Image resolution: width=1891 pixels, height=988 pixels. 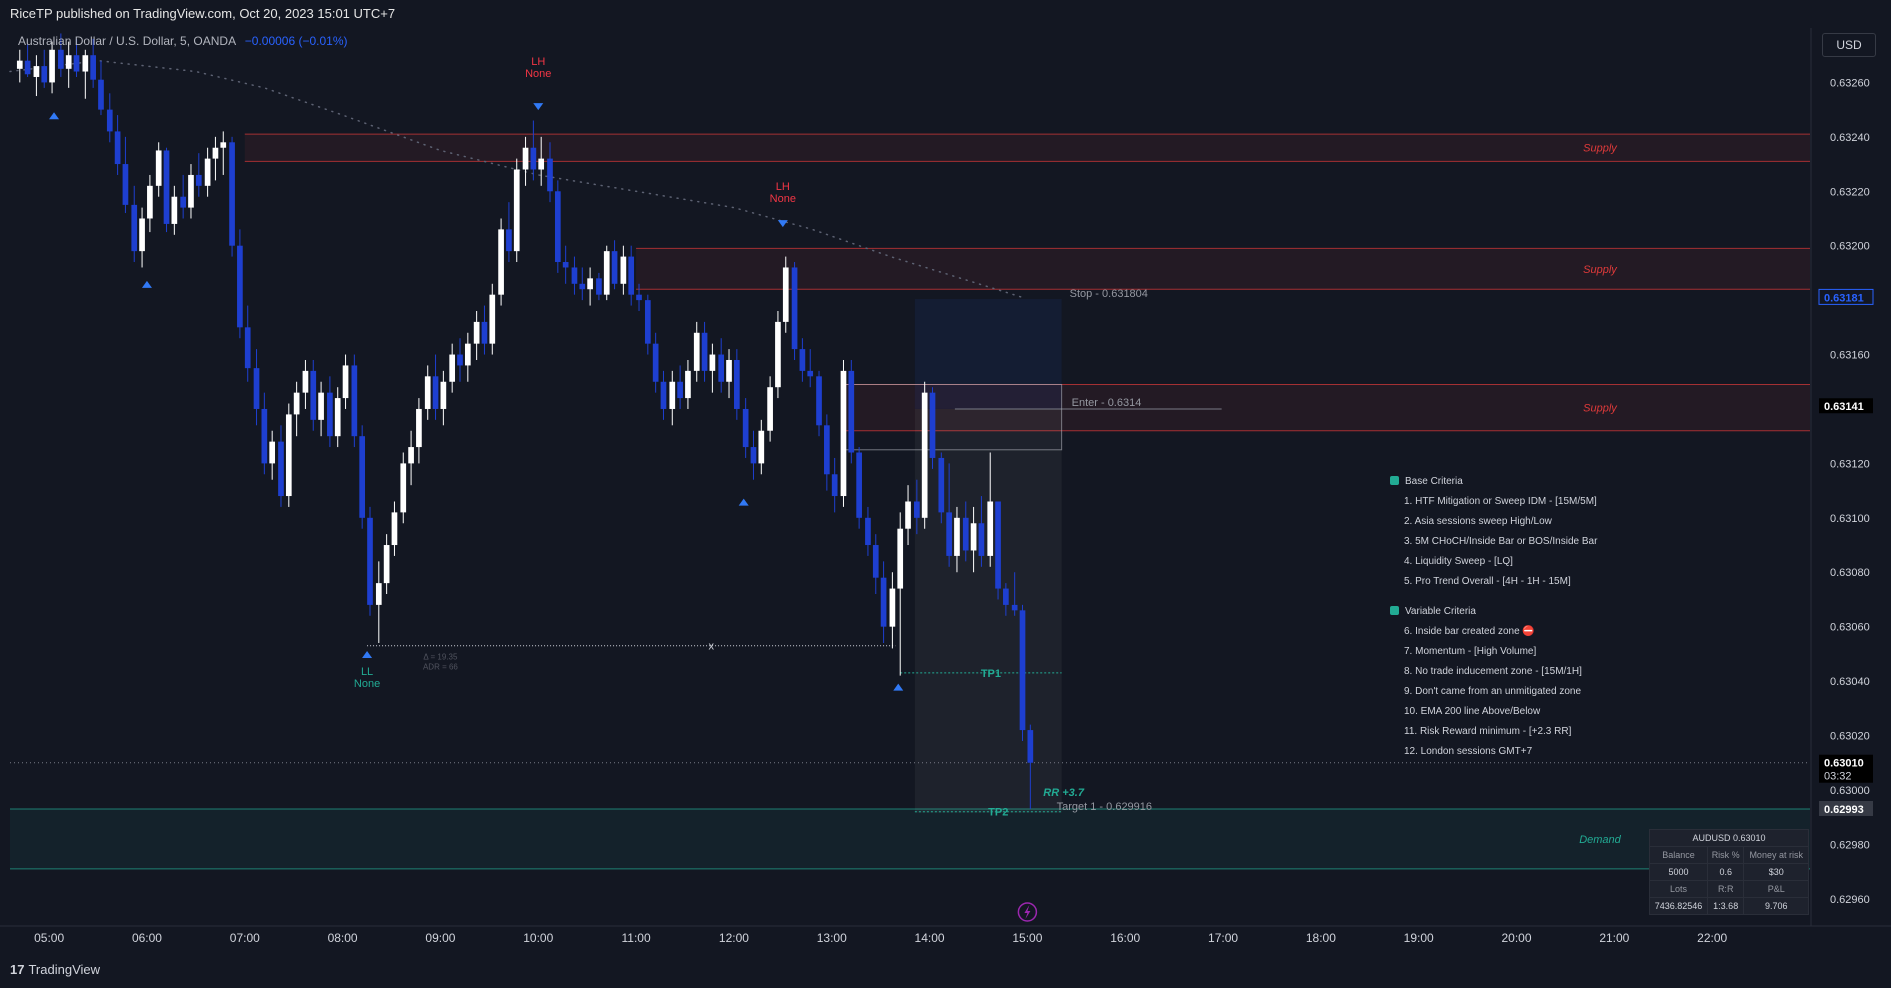 I want to click on base-criteria-item-5: 5. Pro Trend Overall - [4H - 1H - 15M], so click(x=1487, y=581).